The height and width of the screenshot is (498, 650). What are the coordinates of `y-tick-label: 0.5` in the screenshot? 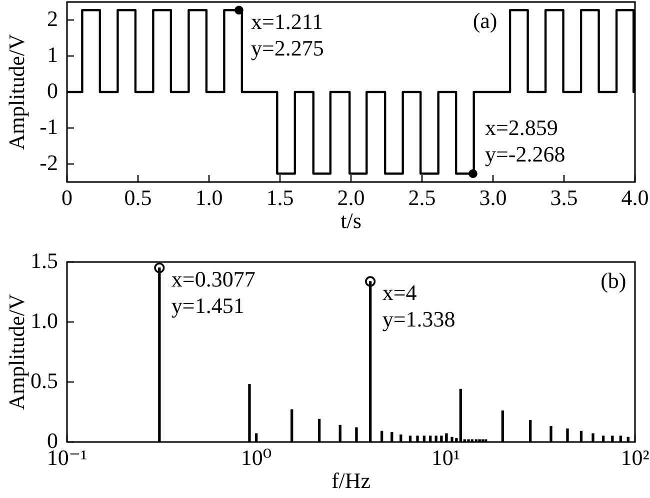 It's located at (44, 380).